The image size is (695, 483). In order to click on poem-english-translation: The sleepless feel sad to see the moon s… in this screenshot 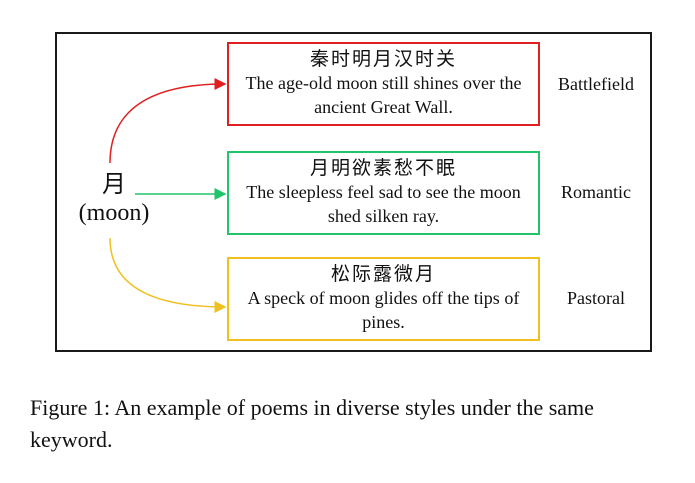, I will do `click(383, 204)`.